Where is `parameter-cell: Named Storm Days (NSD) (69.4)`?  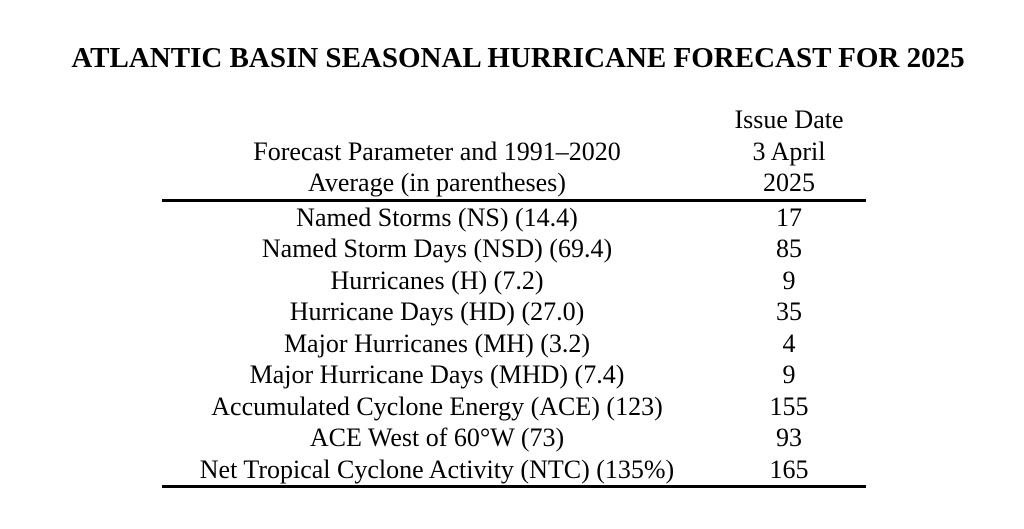
parameter-cell: Named Storm Days (NSD) (69.4) is located at coordinates (437, 248).